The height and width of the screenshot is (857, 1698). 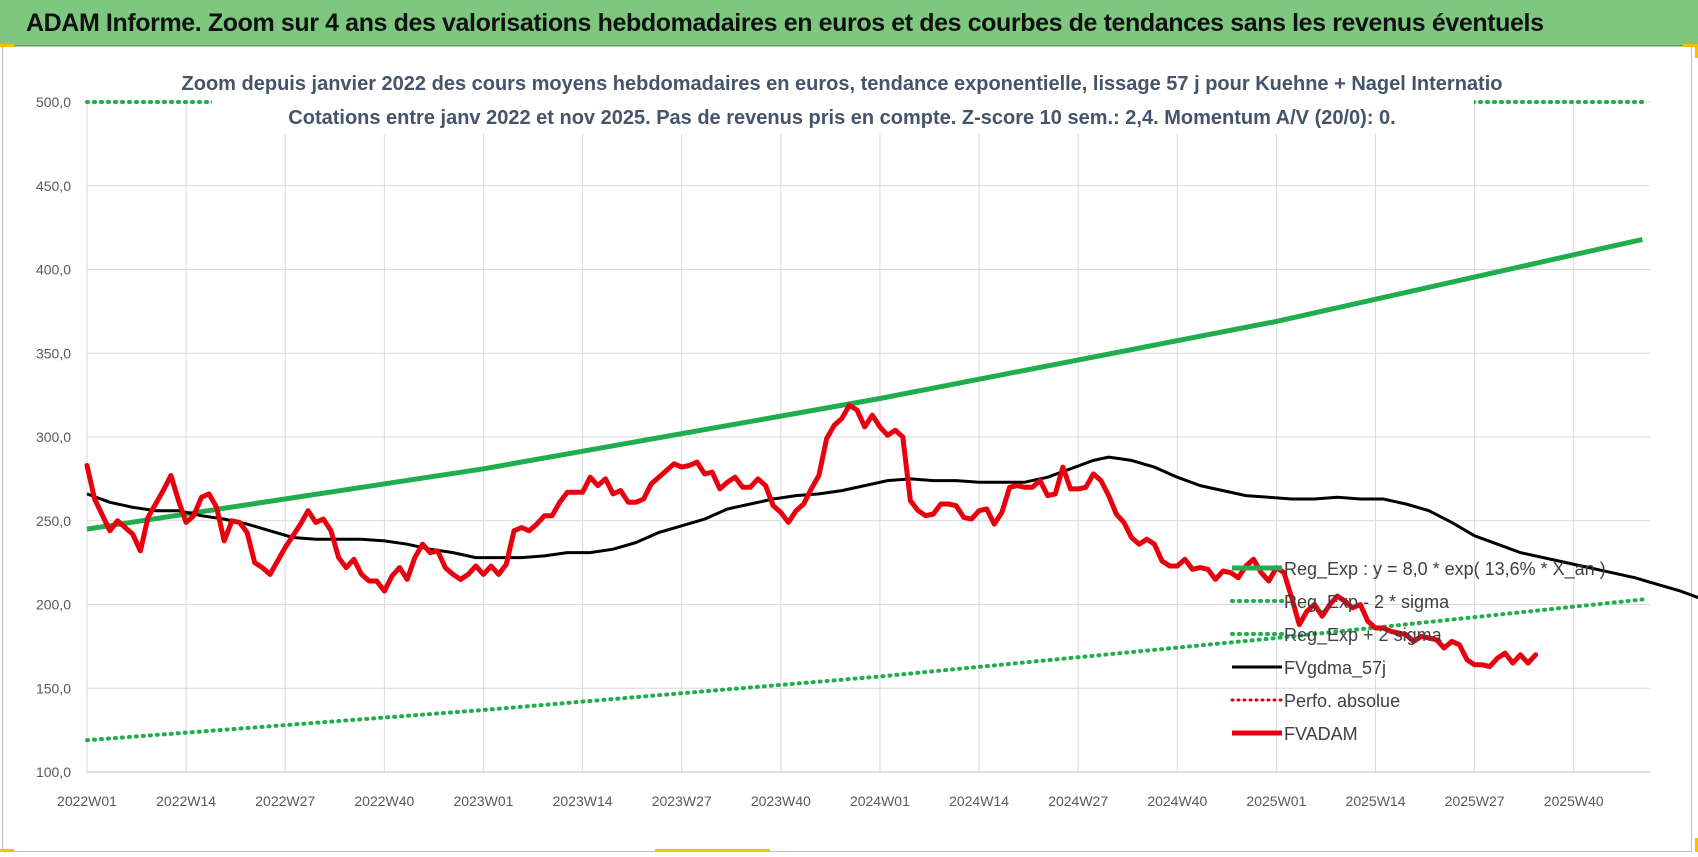 What do you see at coordinates (583, 801) in the screenshot?
I see `x-tick-label: 2023W14` at bounding box center [583, 801].